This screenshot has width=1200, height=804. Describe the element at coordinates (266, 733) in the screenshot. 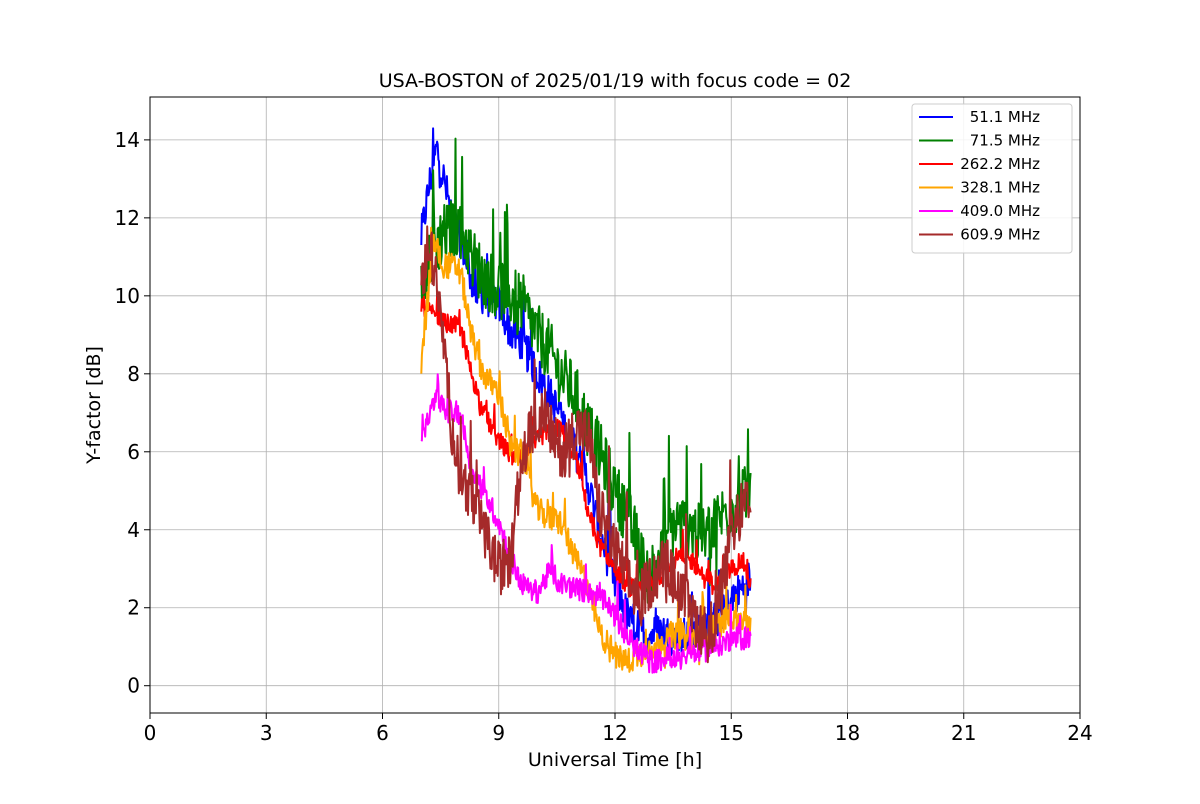

I see `x-tick-label: 3` at that location.